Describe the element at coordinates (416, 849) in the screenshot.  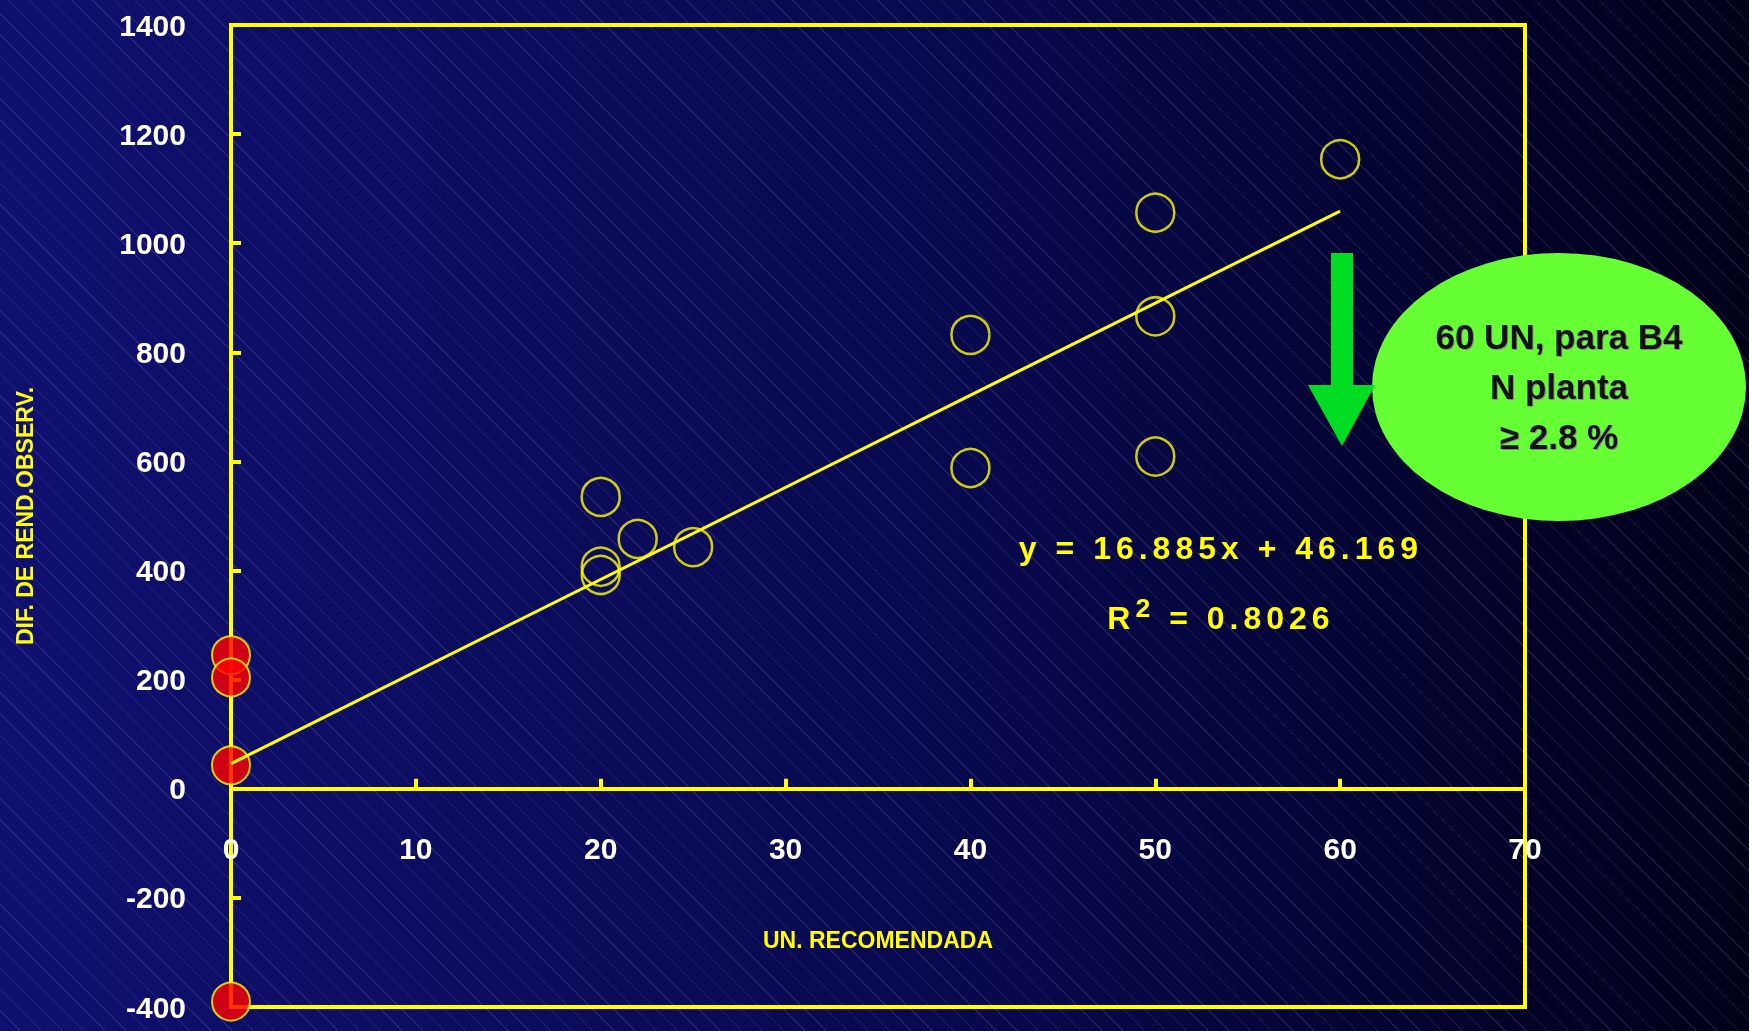
I see `x-tick-label: 10` at that location.